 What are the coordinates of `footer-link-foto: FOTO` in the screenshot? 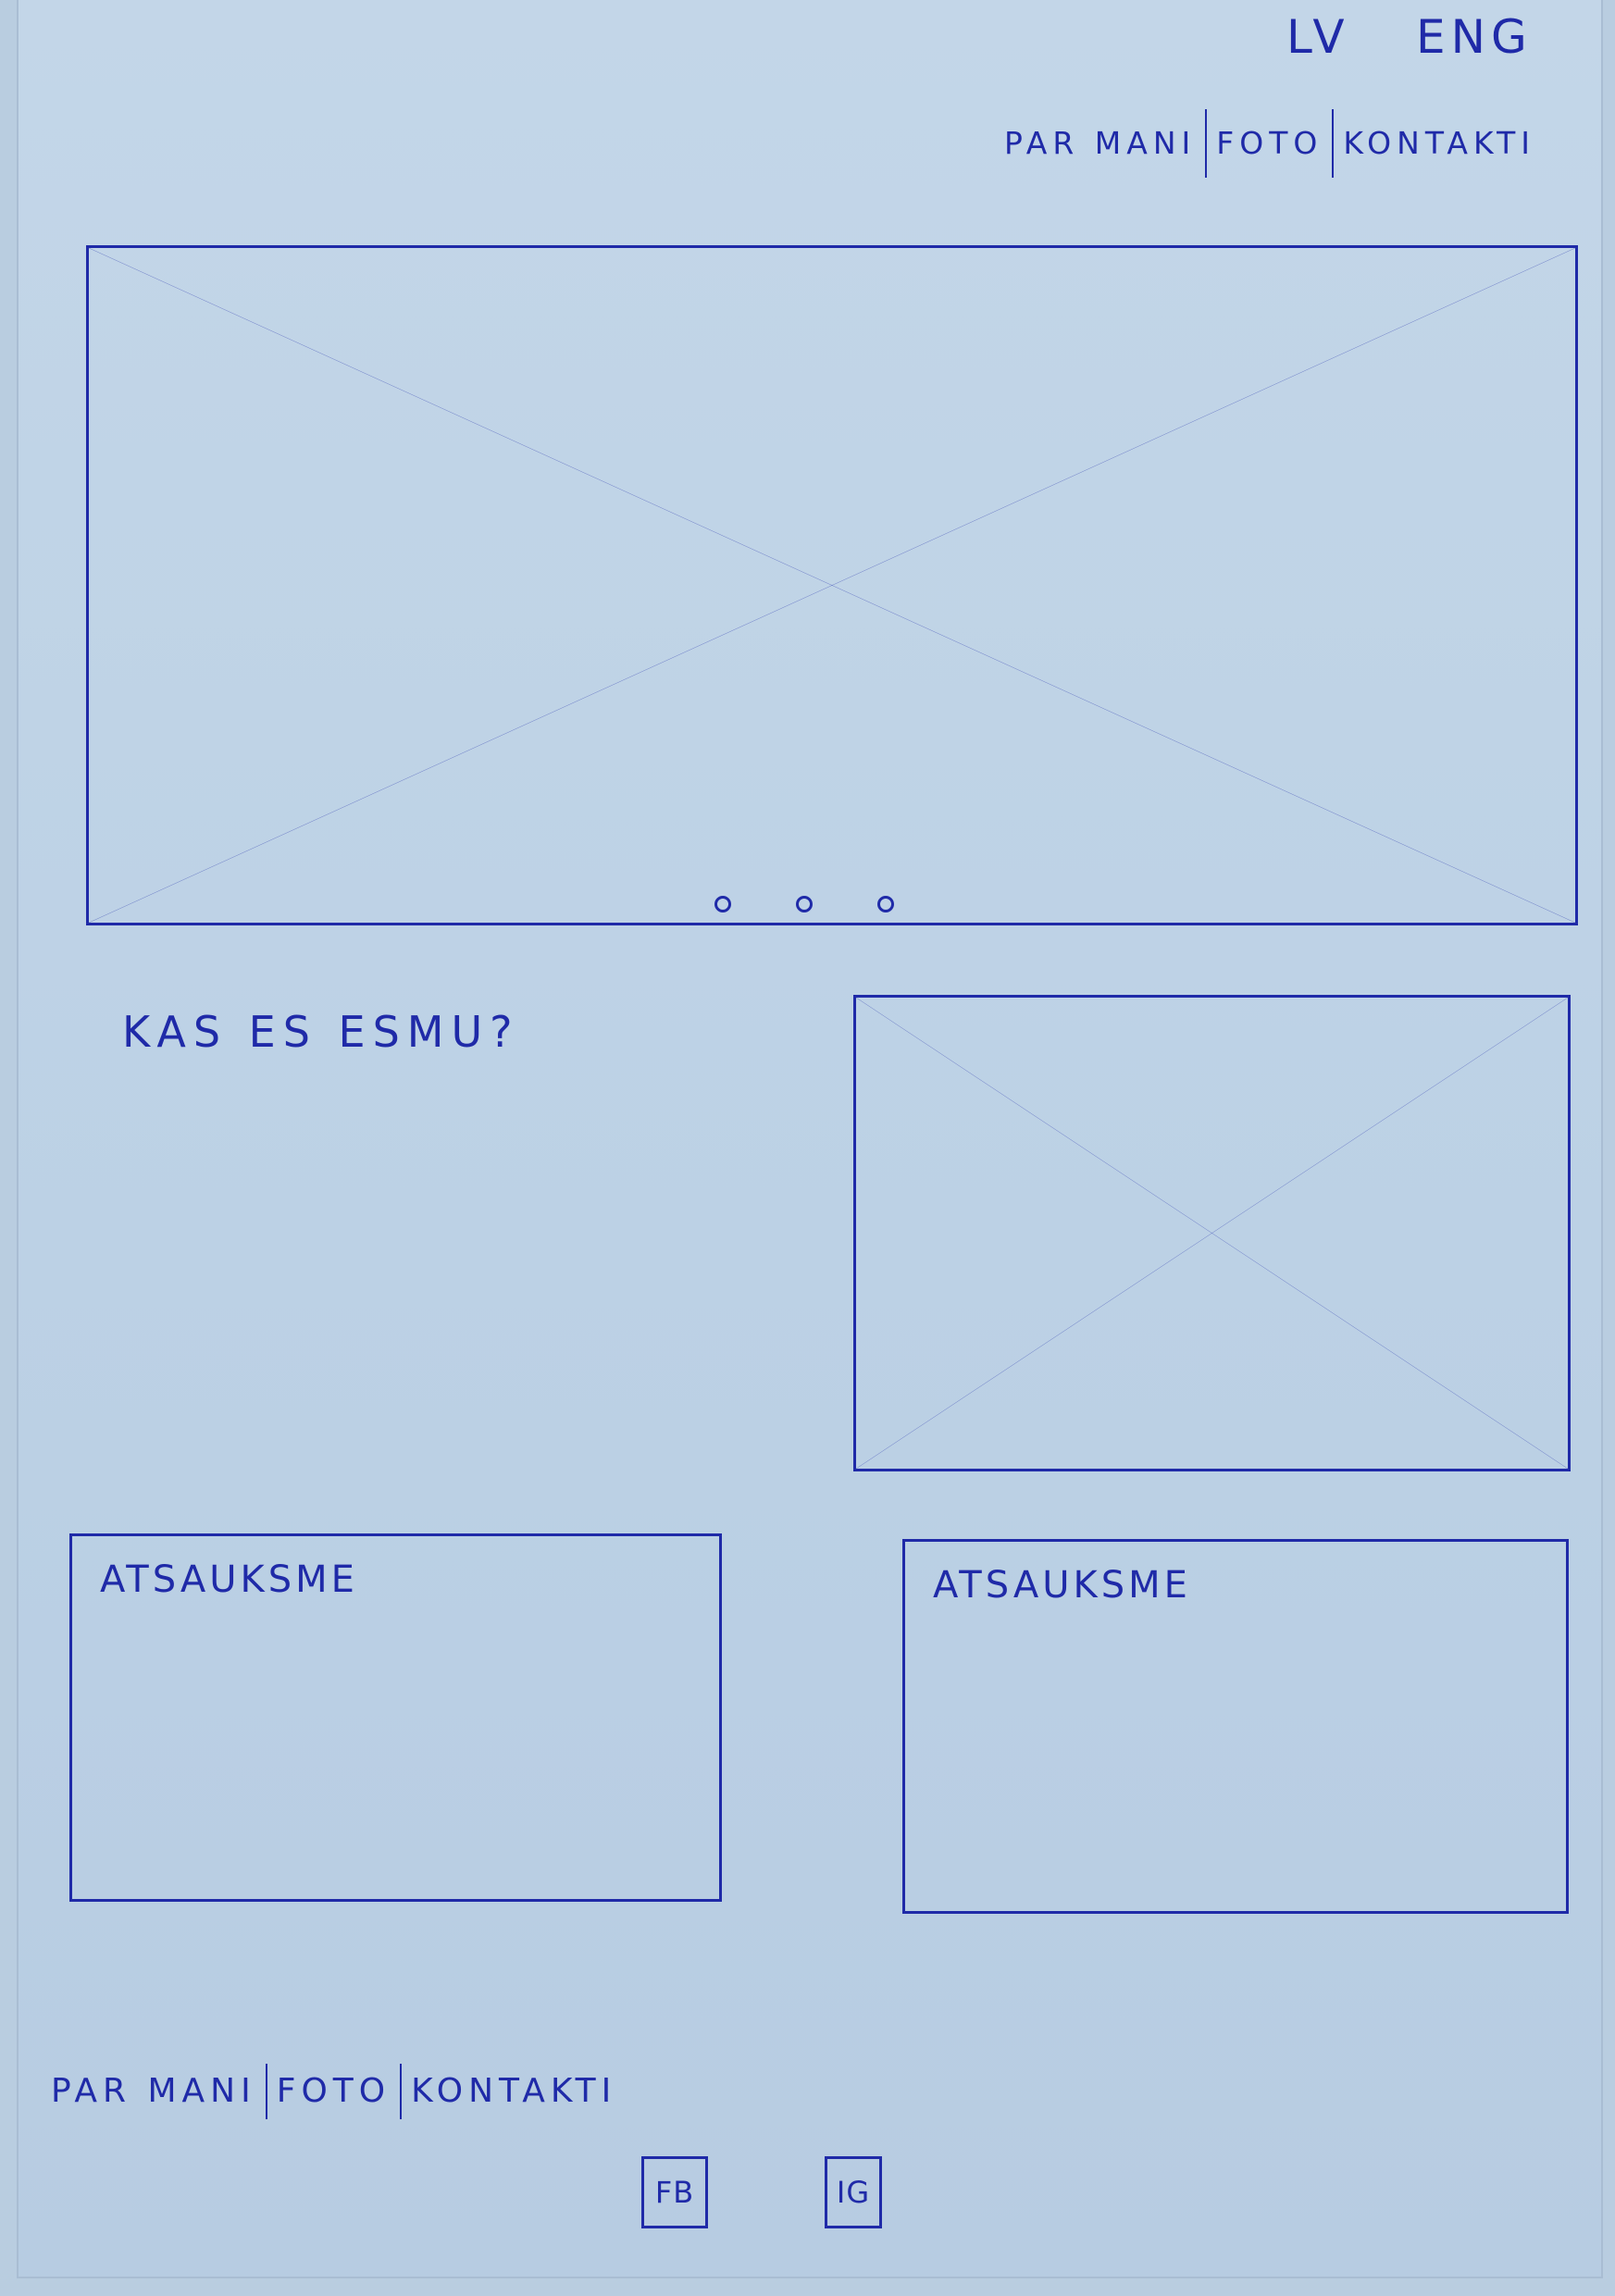 It's located at (334, 2091).